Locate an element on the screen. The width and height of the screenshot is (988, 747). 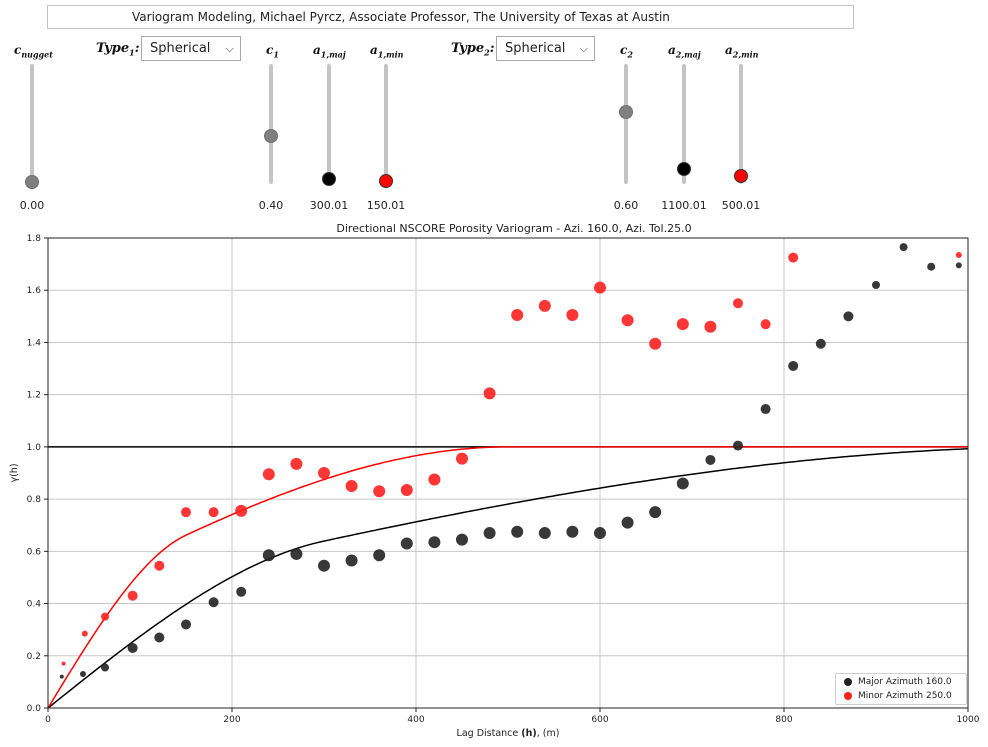
legend-item-major: Major Azimuth 160.0 is located at coordinates (898, 682).